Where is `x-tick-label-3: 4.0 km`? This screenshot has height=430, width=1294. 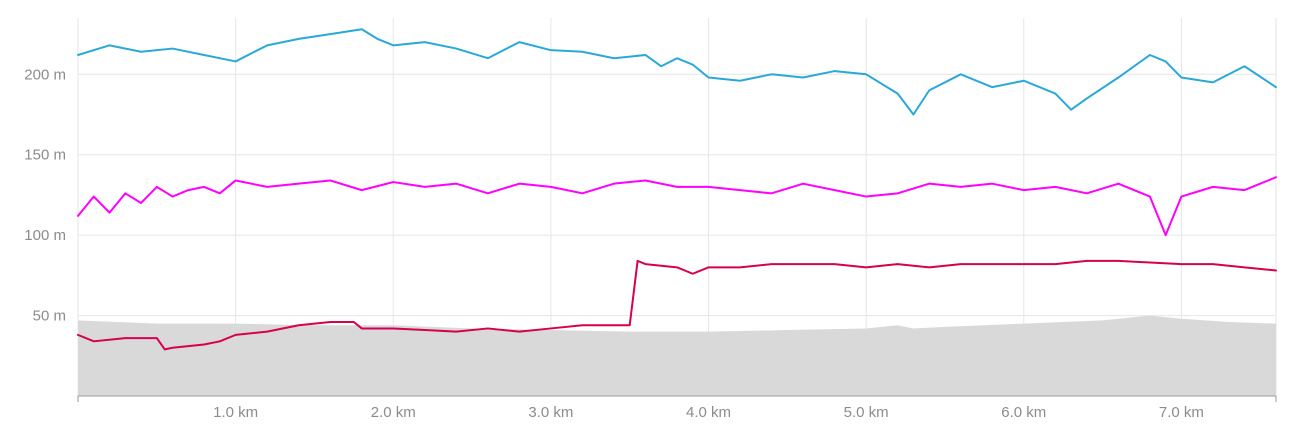 x-tick-label-3: 4.0 km is located at coordinates (708, 412).